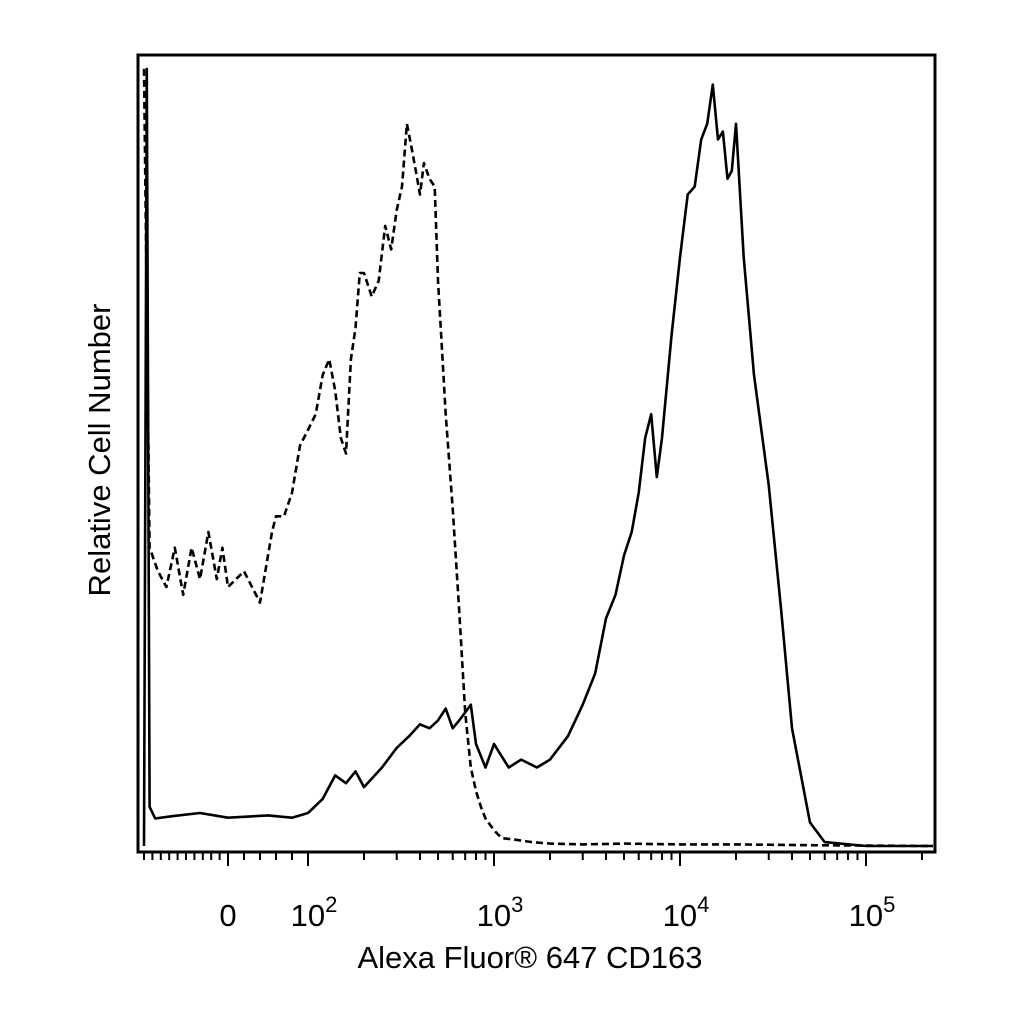 This screenshot has height=1024, width=1024. I want to click on y-axis-title: Relative Cell Number, so click(99, 450).